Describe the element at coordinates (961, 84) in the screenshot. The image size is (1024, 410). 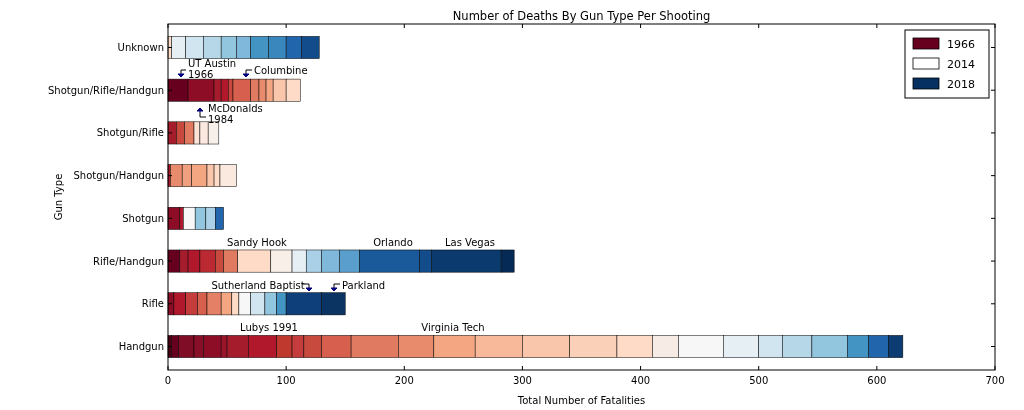
I see `legend-label: 2018` at that location.